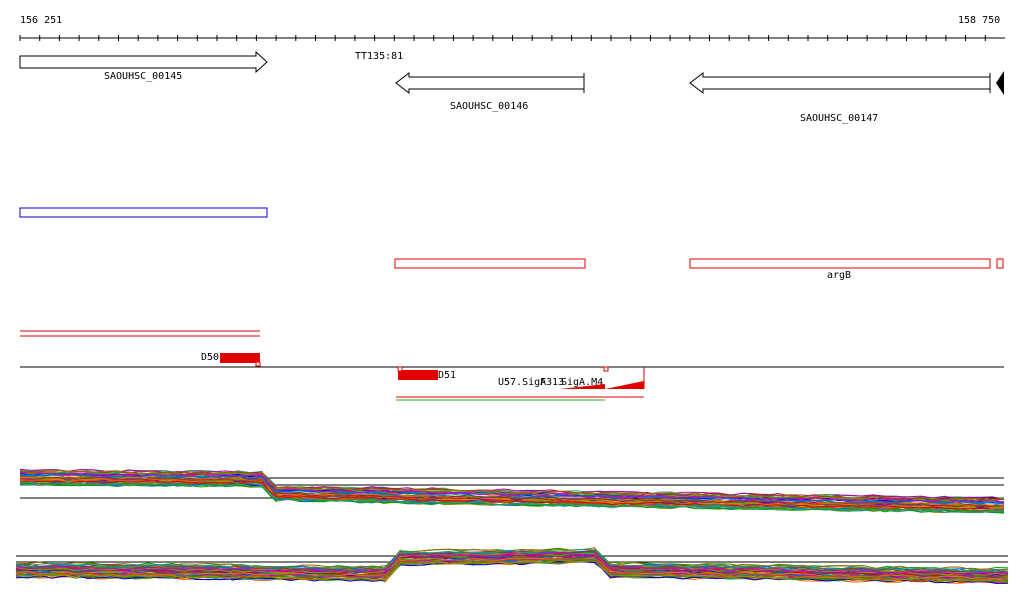 The height and width of the screenshot is (611, 1024). I want to click on siga-feature, so click(602, 377).